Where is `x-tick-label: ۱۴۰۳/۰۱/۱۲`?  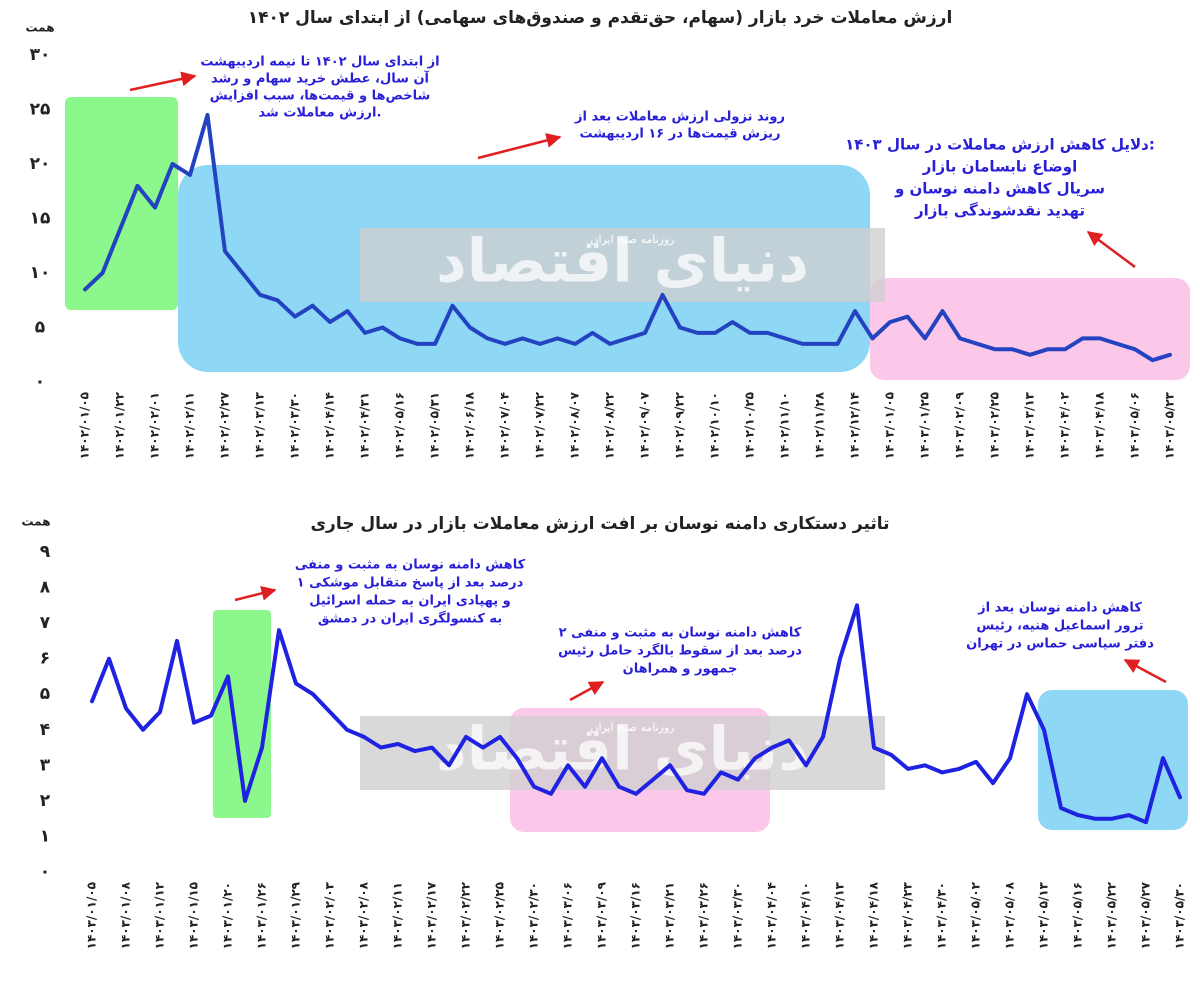 x-tick-label: ۱۴۰۳/۰۱/۱۲ is located at coordinates (160, 915).